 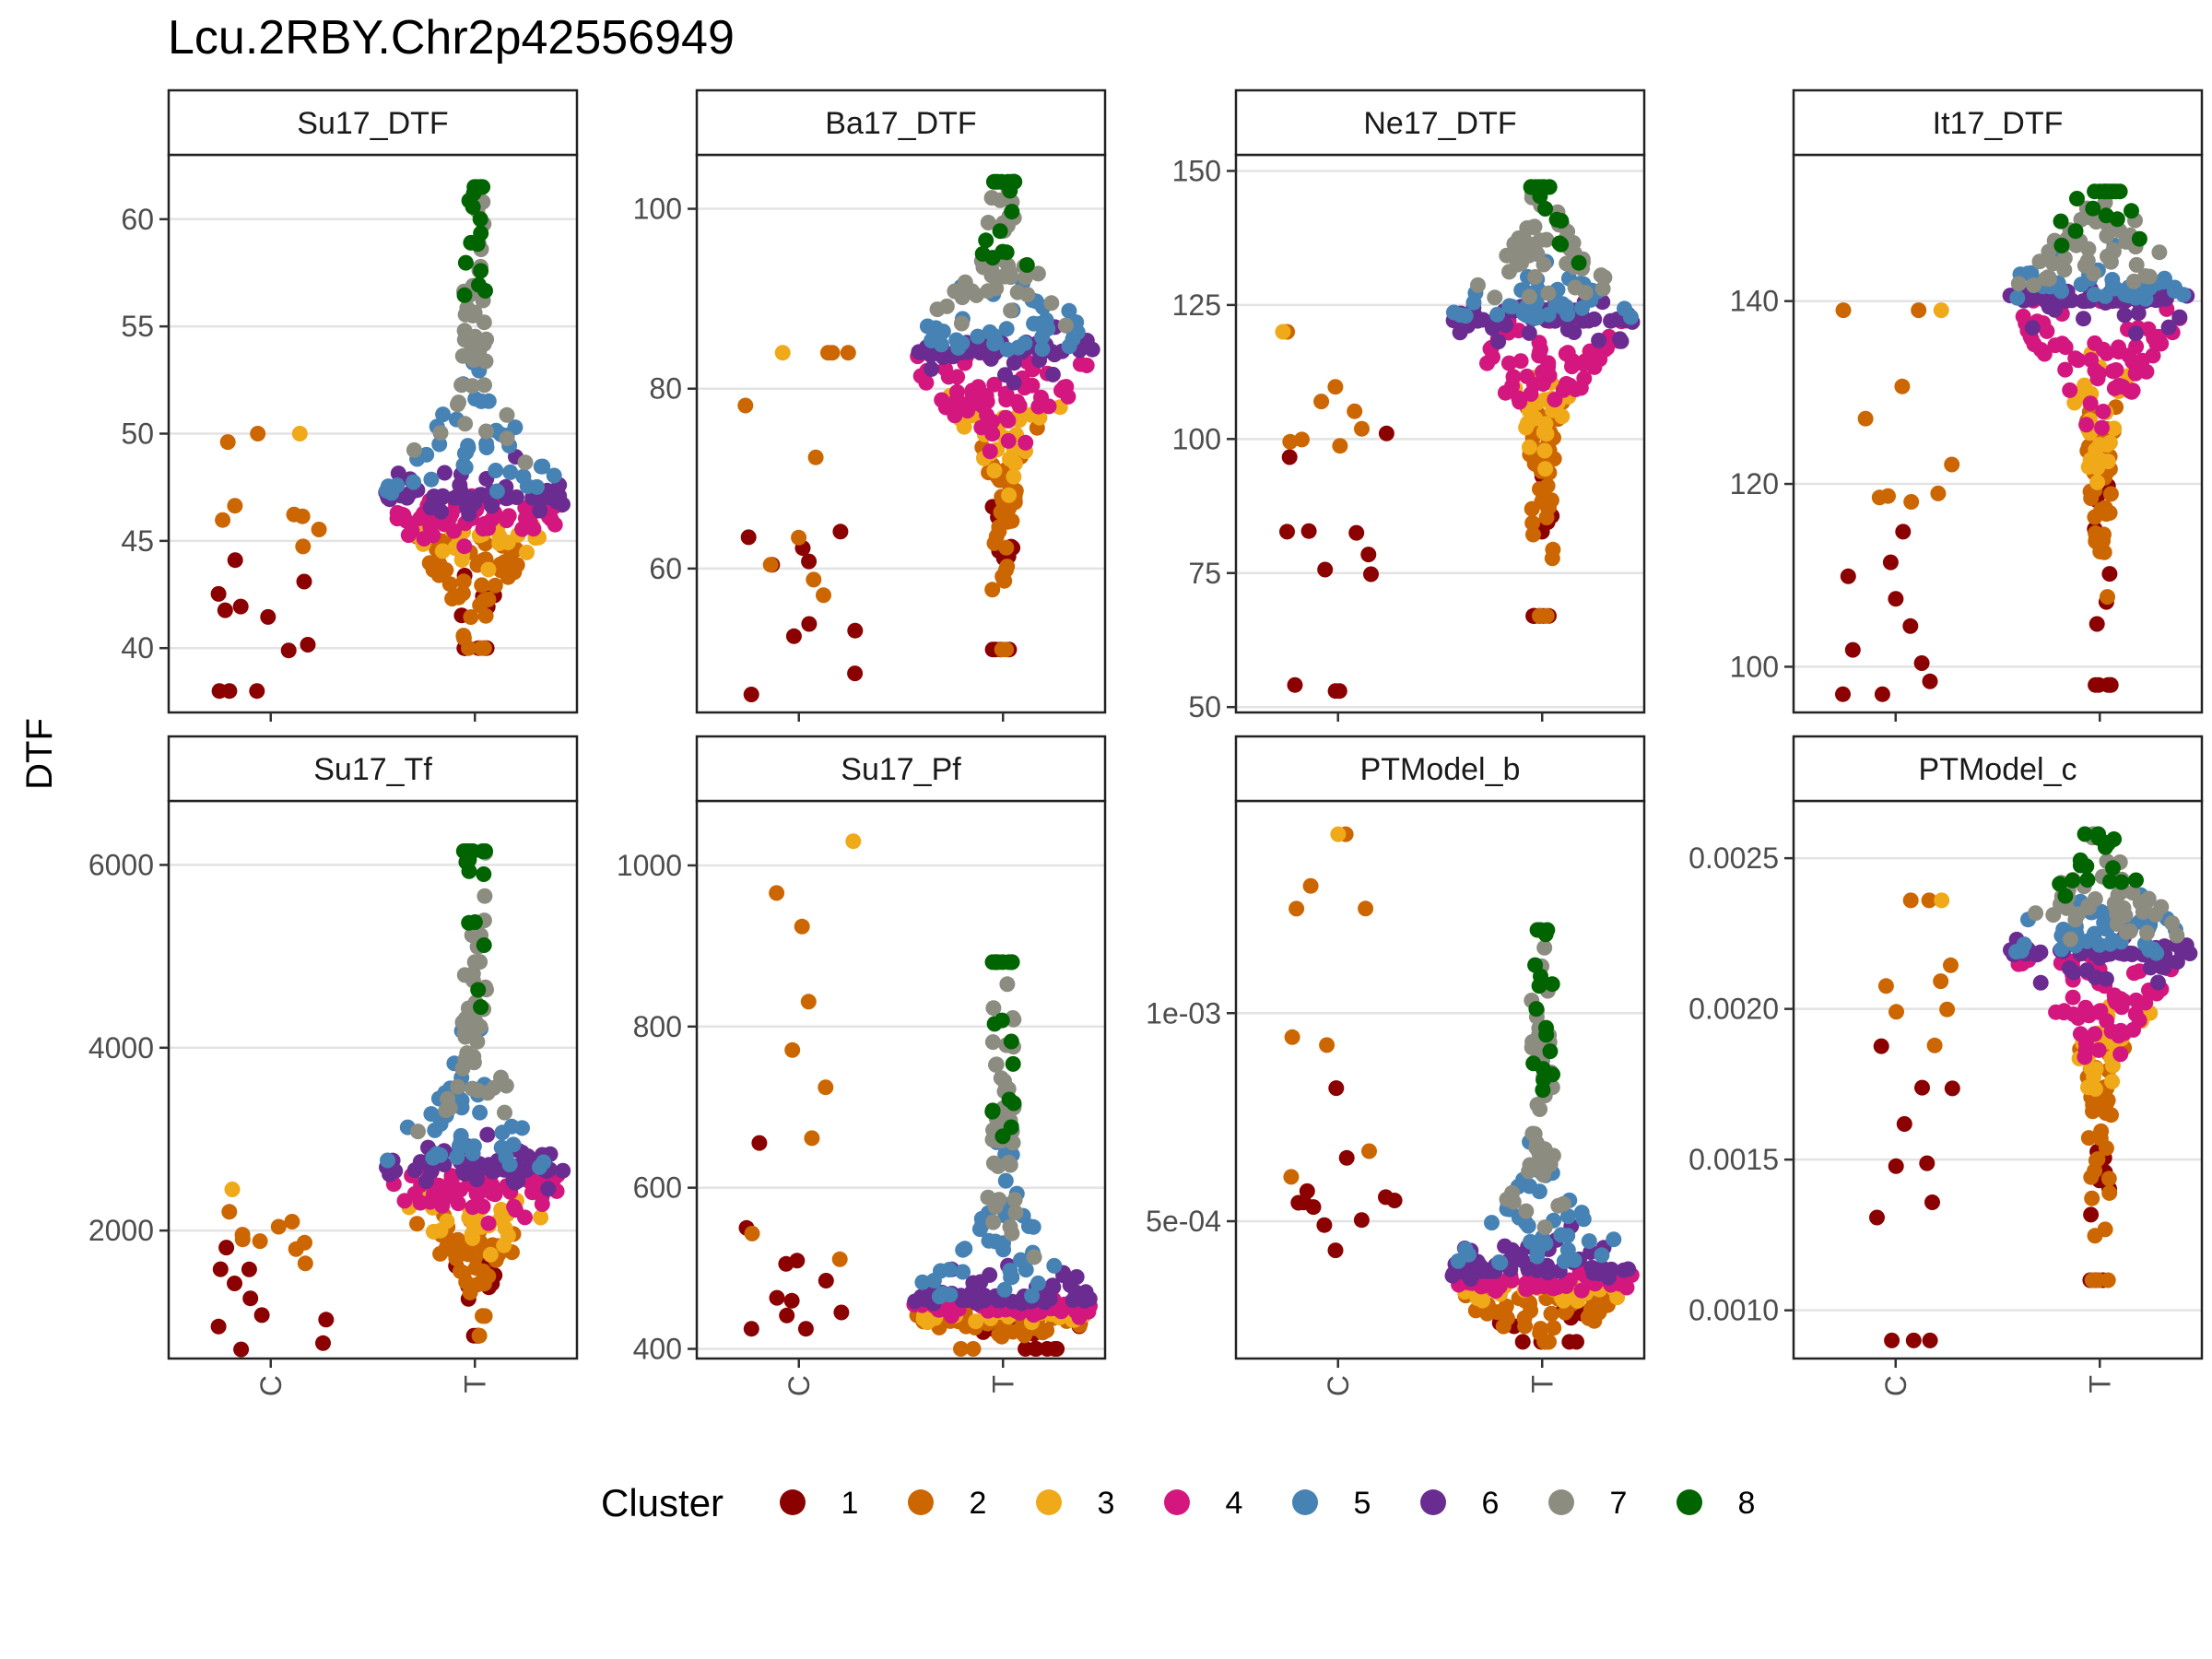 What do you see at coordinates (1049, 1502) in the screenshot?
I see `legend-key` at bounding box center [1049, 1502].